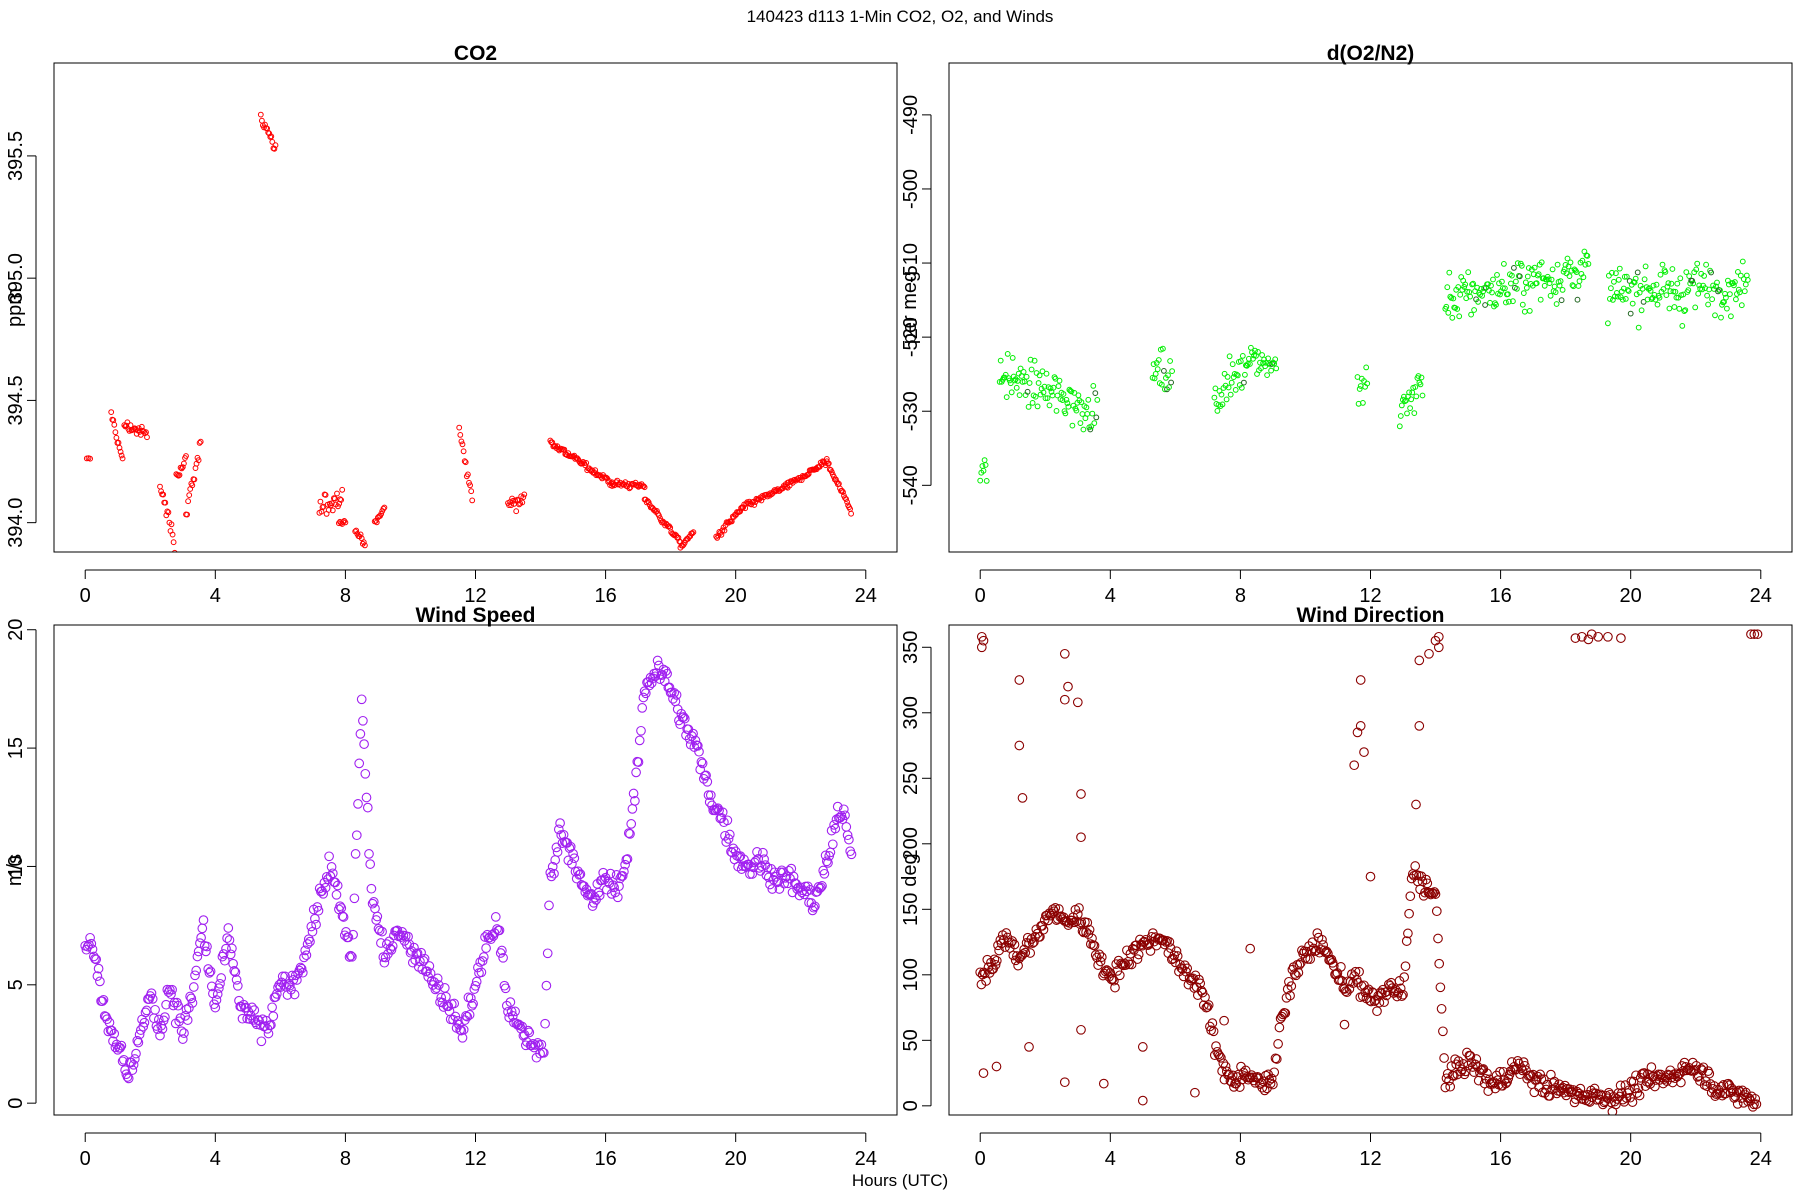  I want to click on wind-speed-x-tick-label: 4, so click(215, 1159).